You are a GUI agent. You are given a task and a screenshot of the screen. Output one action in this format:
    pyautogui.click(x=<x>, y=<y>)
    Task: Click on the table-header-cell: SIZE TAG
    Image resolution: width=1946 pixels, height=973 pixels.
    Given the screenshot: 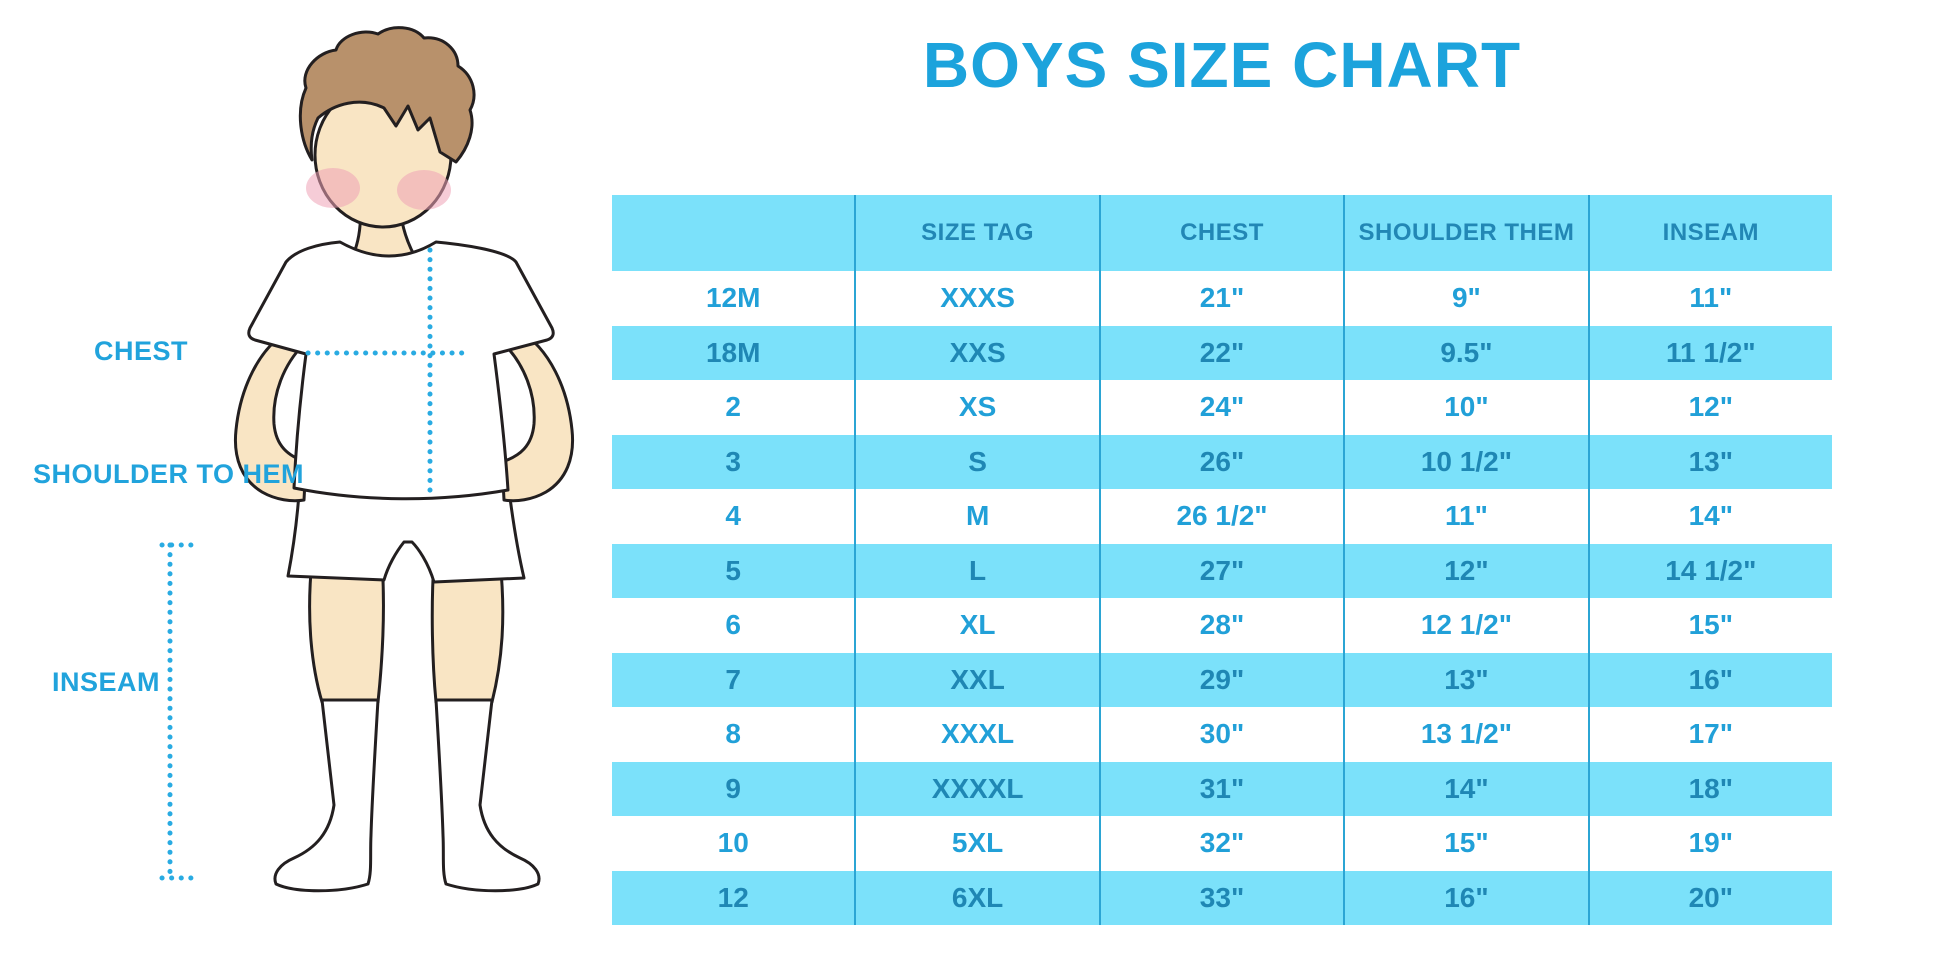 What is the action you would take?
    pyautogui.click(x=976, y=233)
    